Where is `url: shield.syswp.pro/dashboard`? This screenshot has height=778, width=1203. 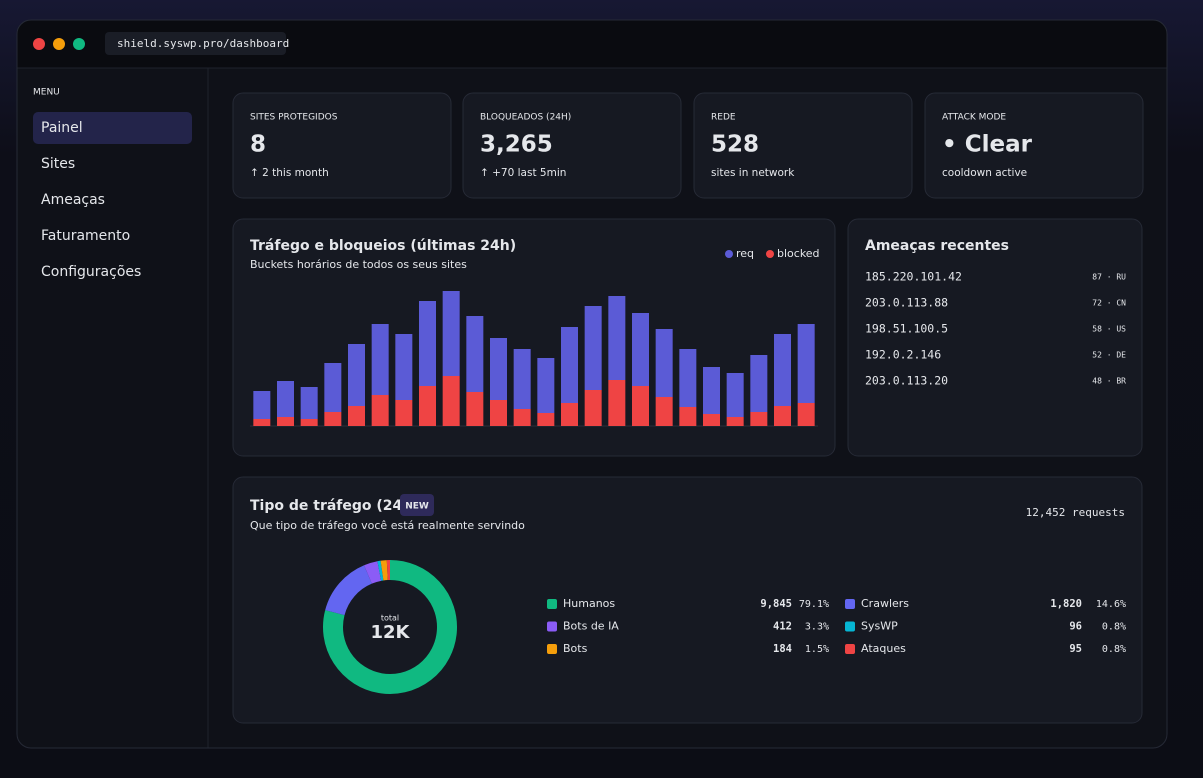
url: shield.syswp.pro/dashboard is located at coordinates (203, 43).